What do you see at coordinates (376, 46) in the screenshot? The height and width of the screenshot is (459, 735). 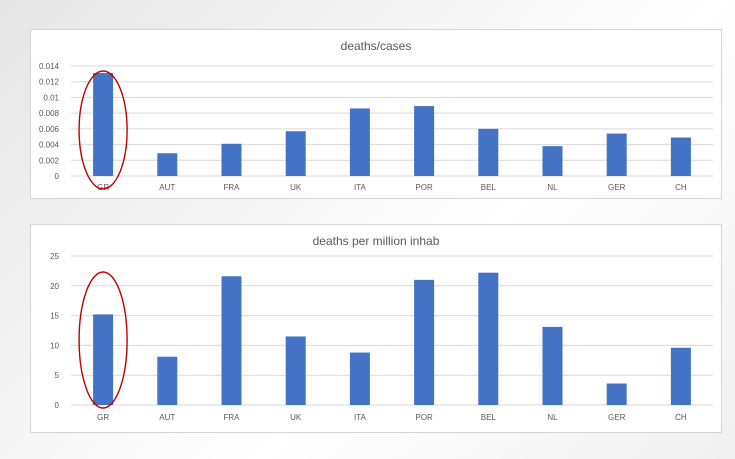 I see `chart-title: deaths/cases` at bounding box center [376, 46].